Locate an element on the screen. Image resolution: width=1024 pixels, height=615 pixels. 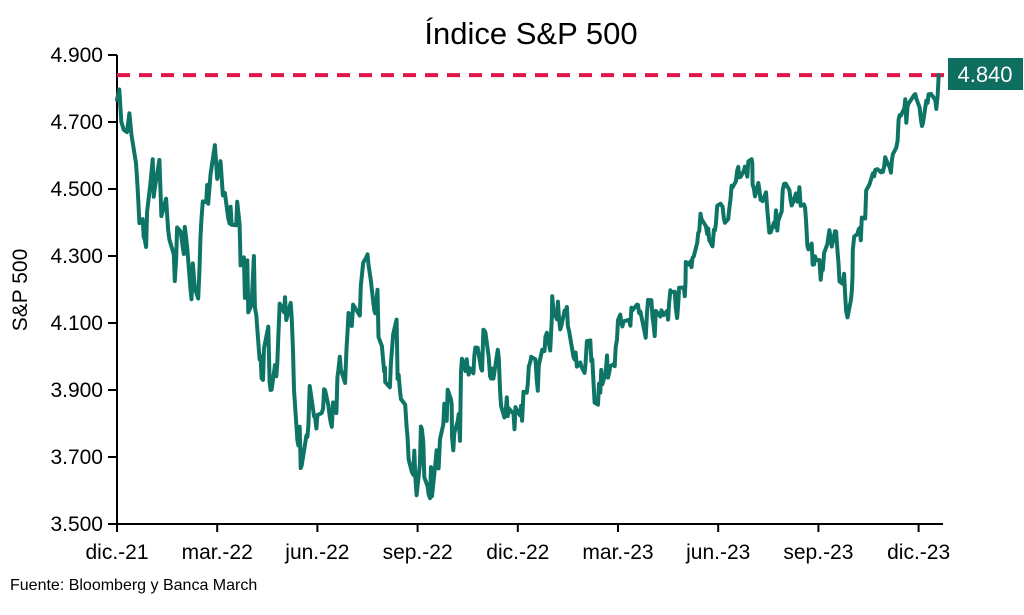
y-axis-title: S&P 500 is located at coordinates (20, 290).